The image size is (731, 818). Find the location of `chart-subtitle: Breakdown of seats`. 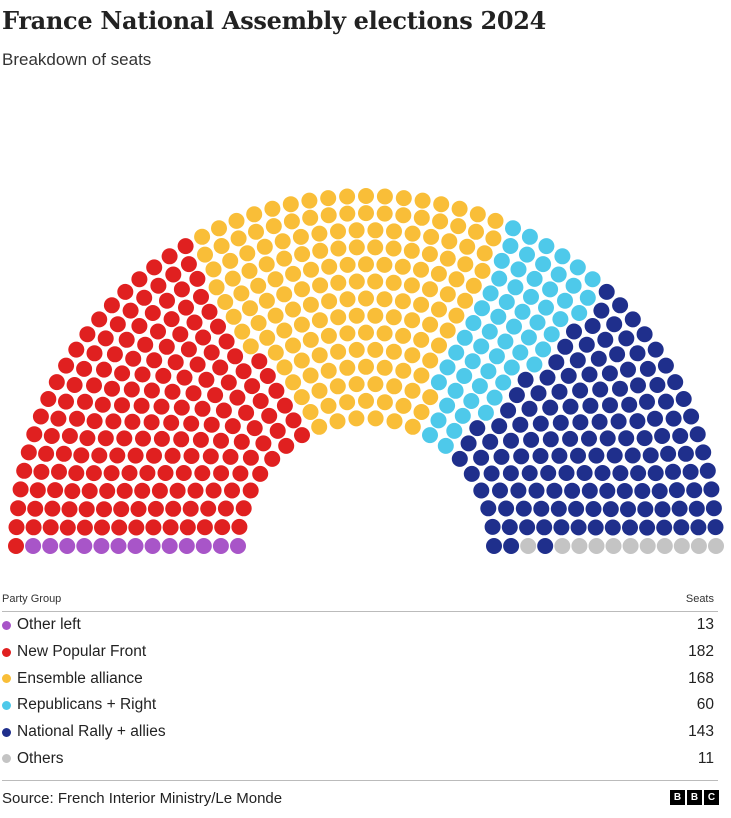

chart-subtitle: Breakdown of seats is located at coordinates (77, 59).